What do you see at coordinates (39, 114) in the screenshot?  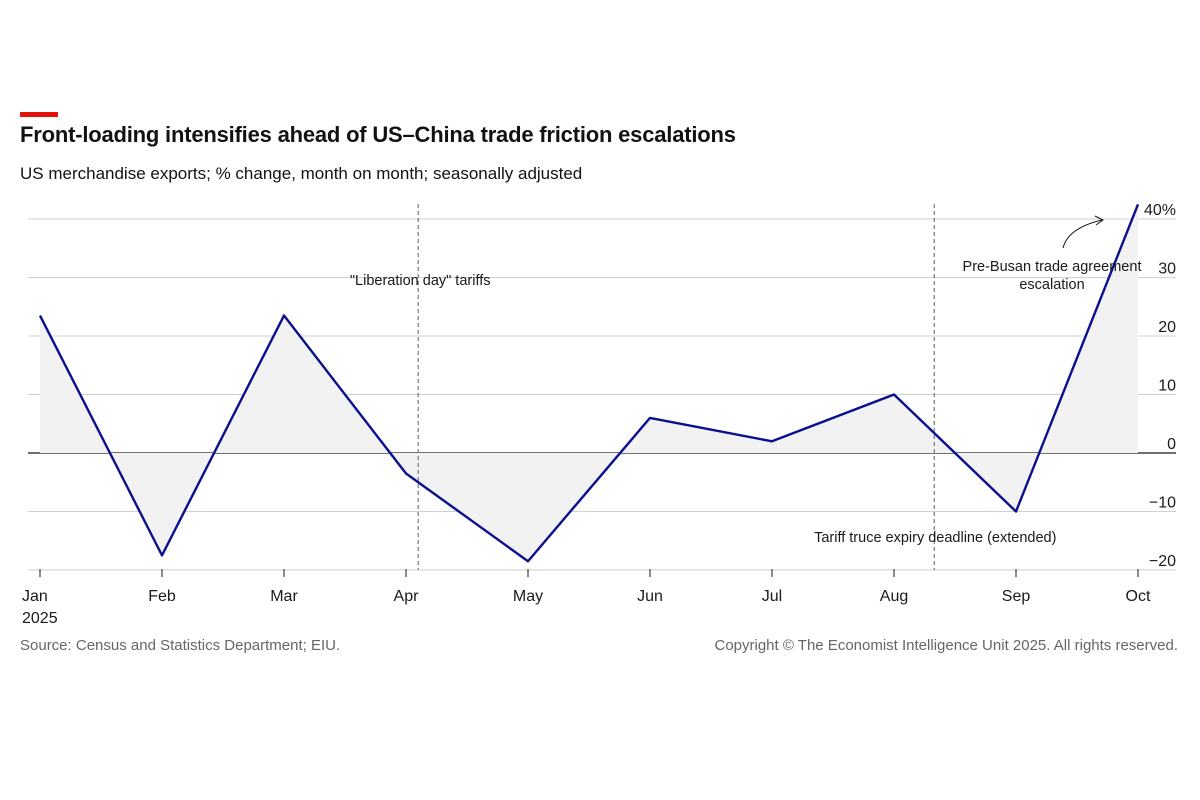 I see `accent-bar` at bounding box center [39, 114].